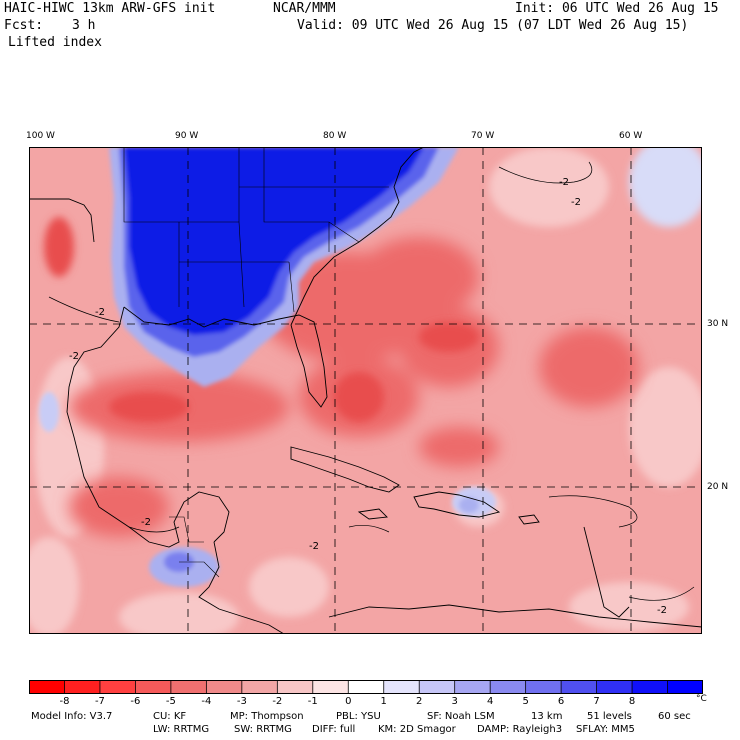 This screenshot has height=740, width=740. Describe the element at coordinates (170, 701) in the screenshot. I see `colorbar-tick-label: -5` at that location.